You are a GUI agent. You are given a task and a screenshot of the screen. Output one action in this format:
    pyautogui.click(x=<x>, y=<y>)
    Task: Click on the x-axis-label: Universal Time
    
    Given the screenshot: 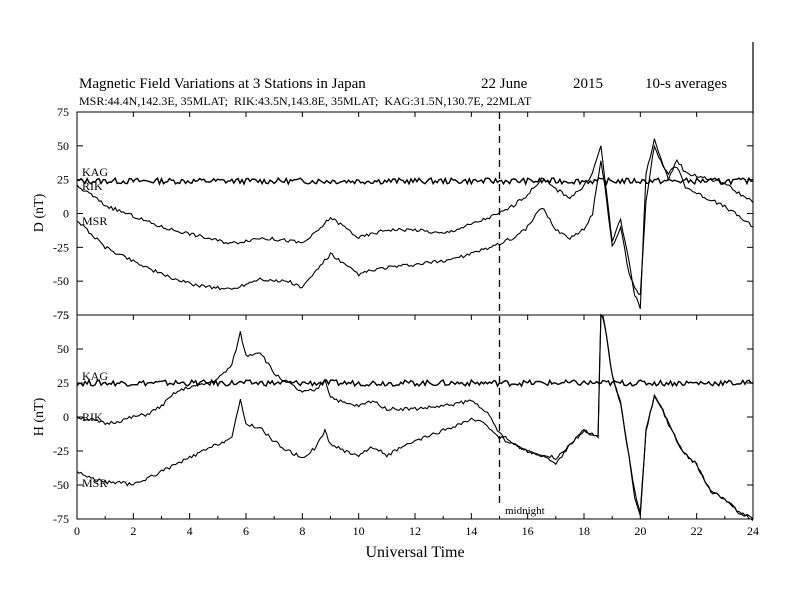 What is the action you would take?
    pyautogui.click(x=414, y=552)
    